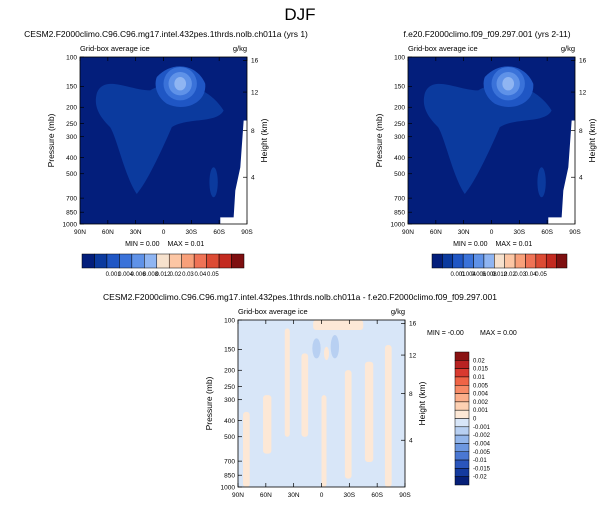  I want to click on x-tick-label-90S: 90S, so click(405, 495).